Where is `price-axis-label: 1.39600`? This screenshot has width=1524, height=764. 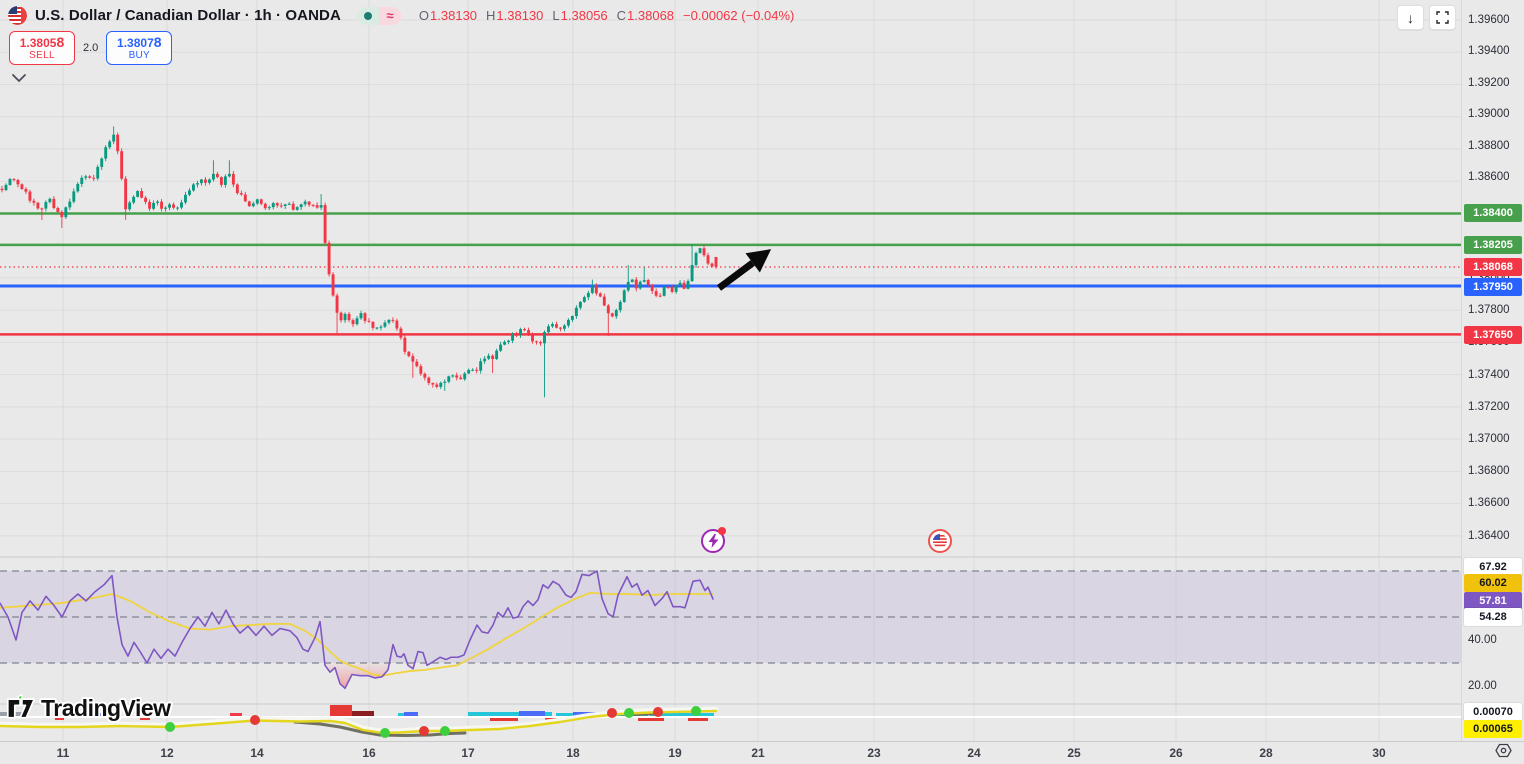
price-axis-label: 1.39600 is located at coordinates (1489, 20).